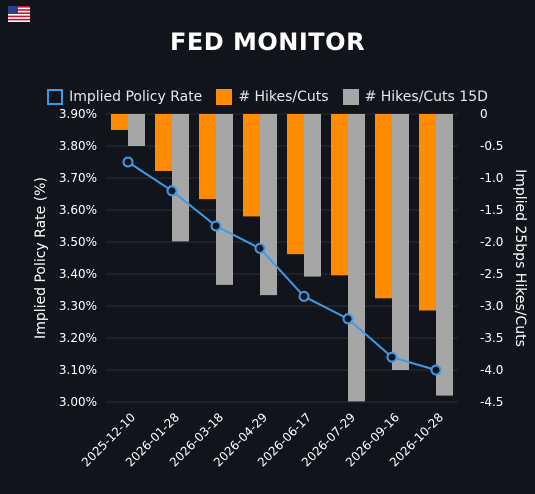  Describe the element at coordinates (426, 97) in the screenshot. I see `legend-label-hikes-cuts-15d: # Hikes/Cuts 15D` at that location.